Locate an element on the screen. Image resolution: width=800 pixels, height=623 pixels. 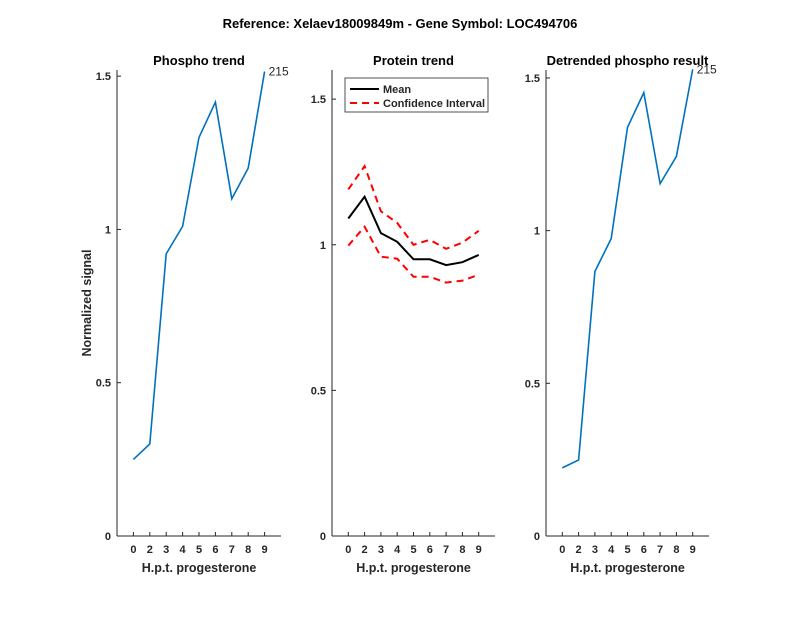
ci-lower-line is located at coordinates (413, 254).